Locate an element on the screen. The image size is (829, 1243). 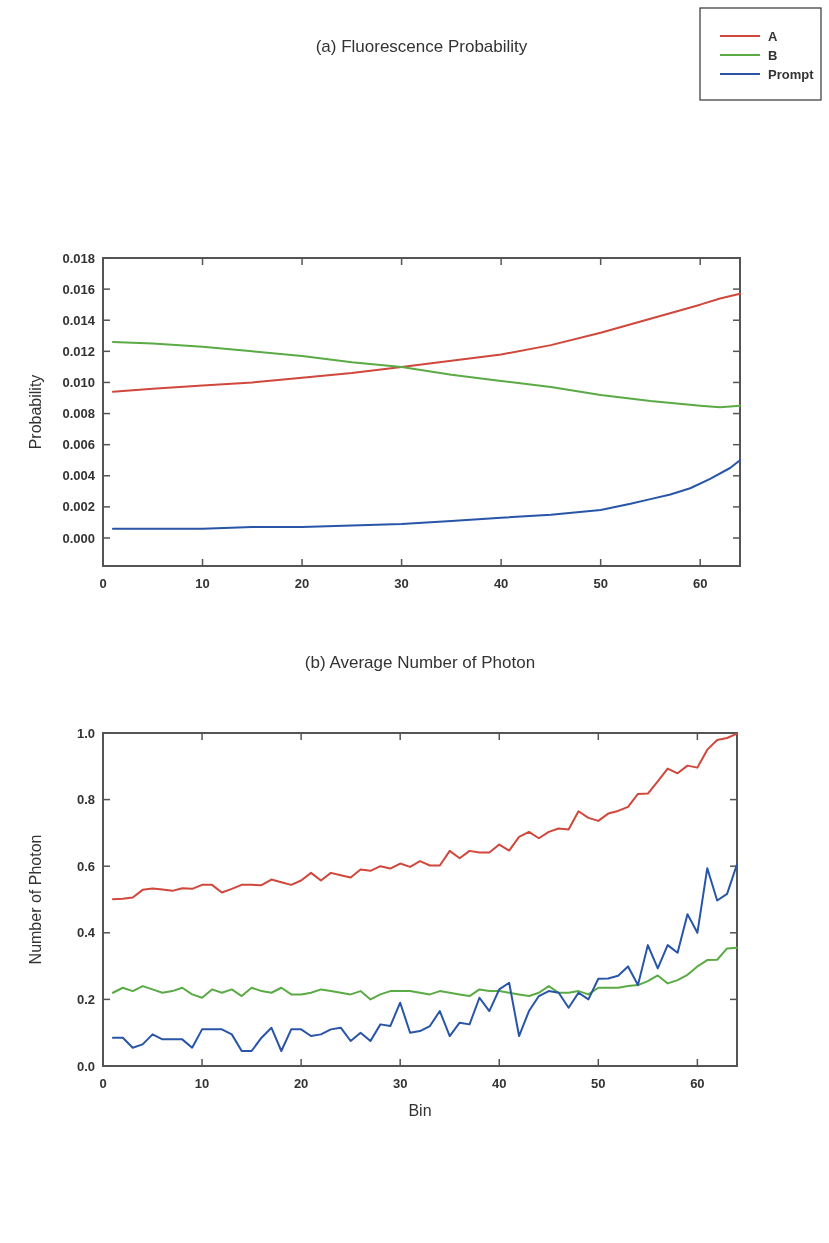
y-tick-label: 0.012 is located at coordinates (78, 351).